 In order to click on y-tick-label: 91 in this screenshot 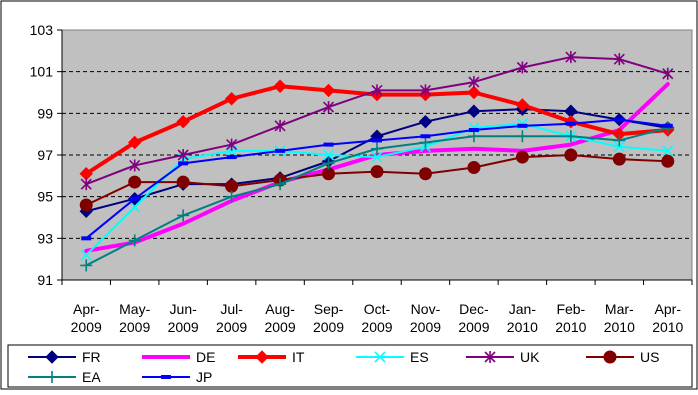, I will do `click(45, 280)`.